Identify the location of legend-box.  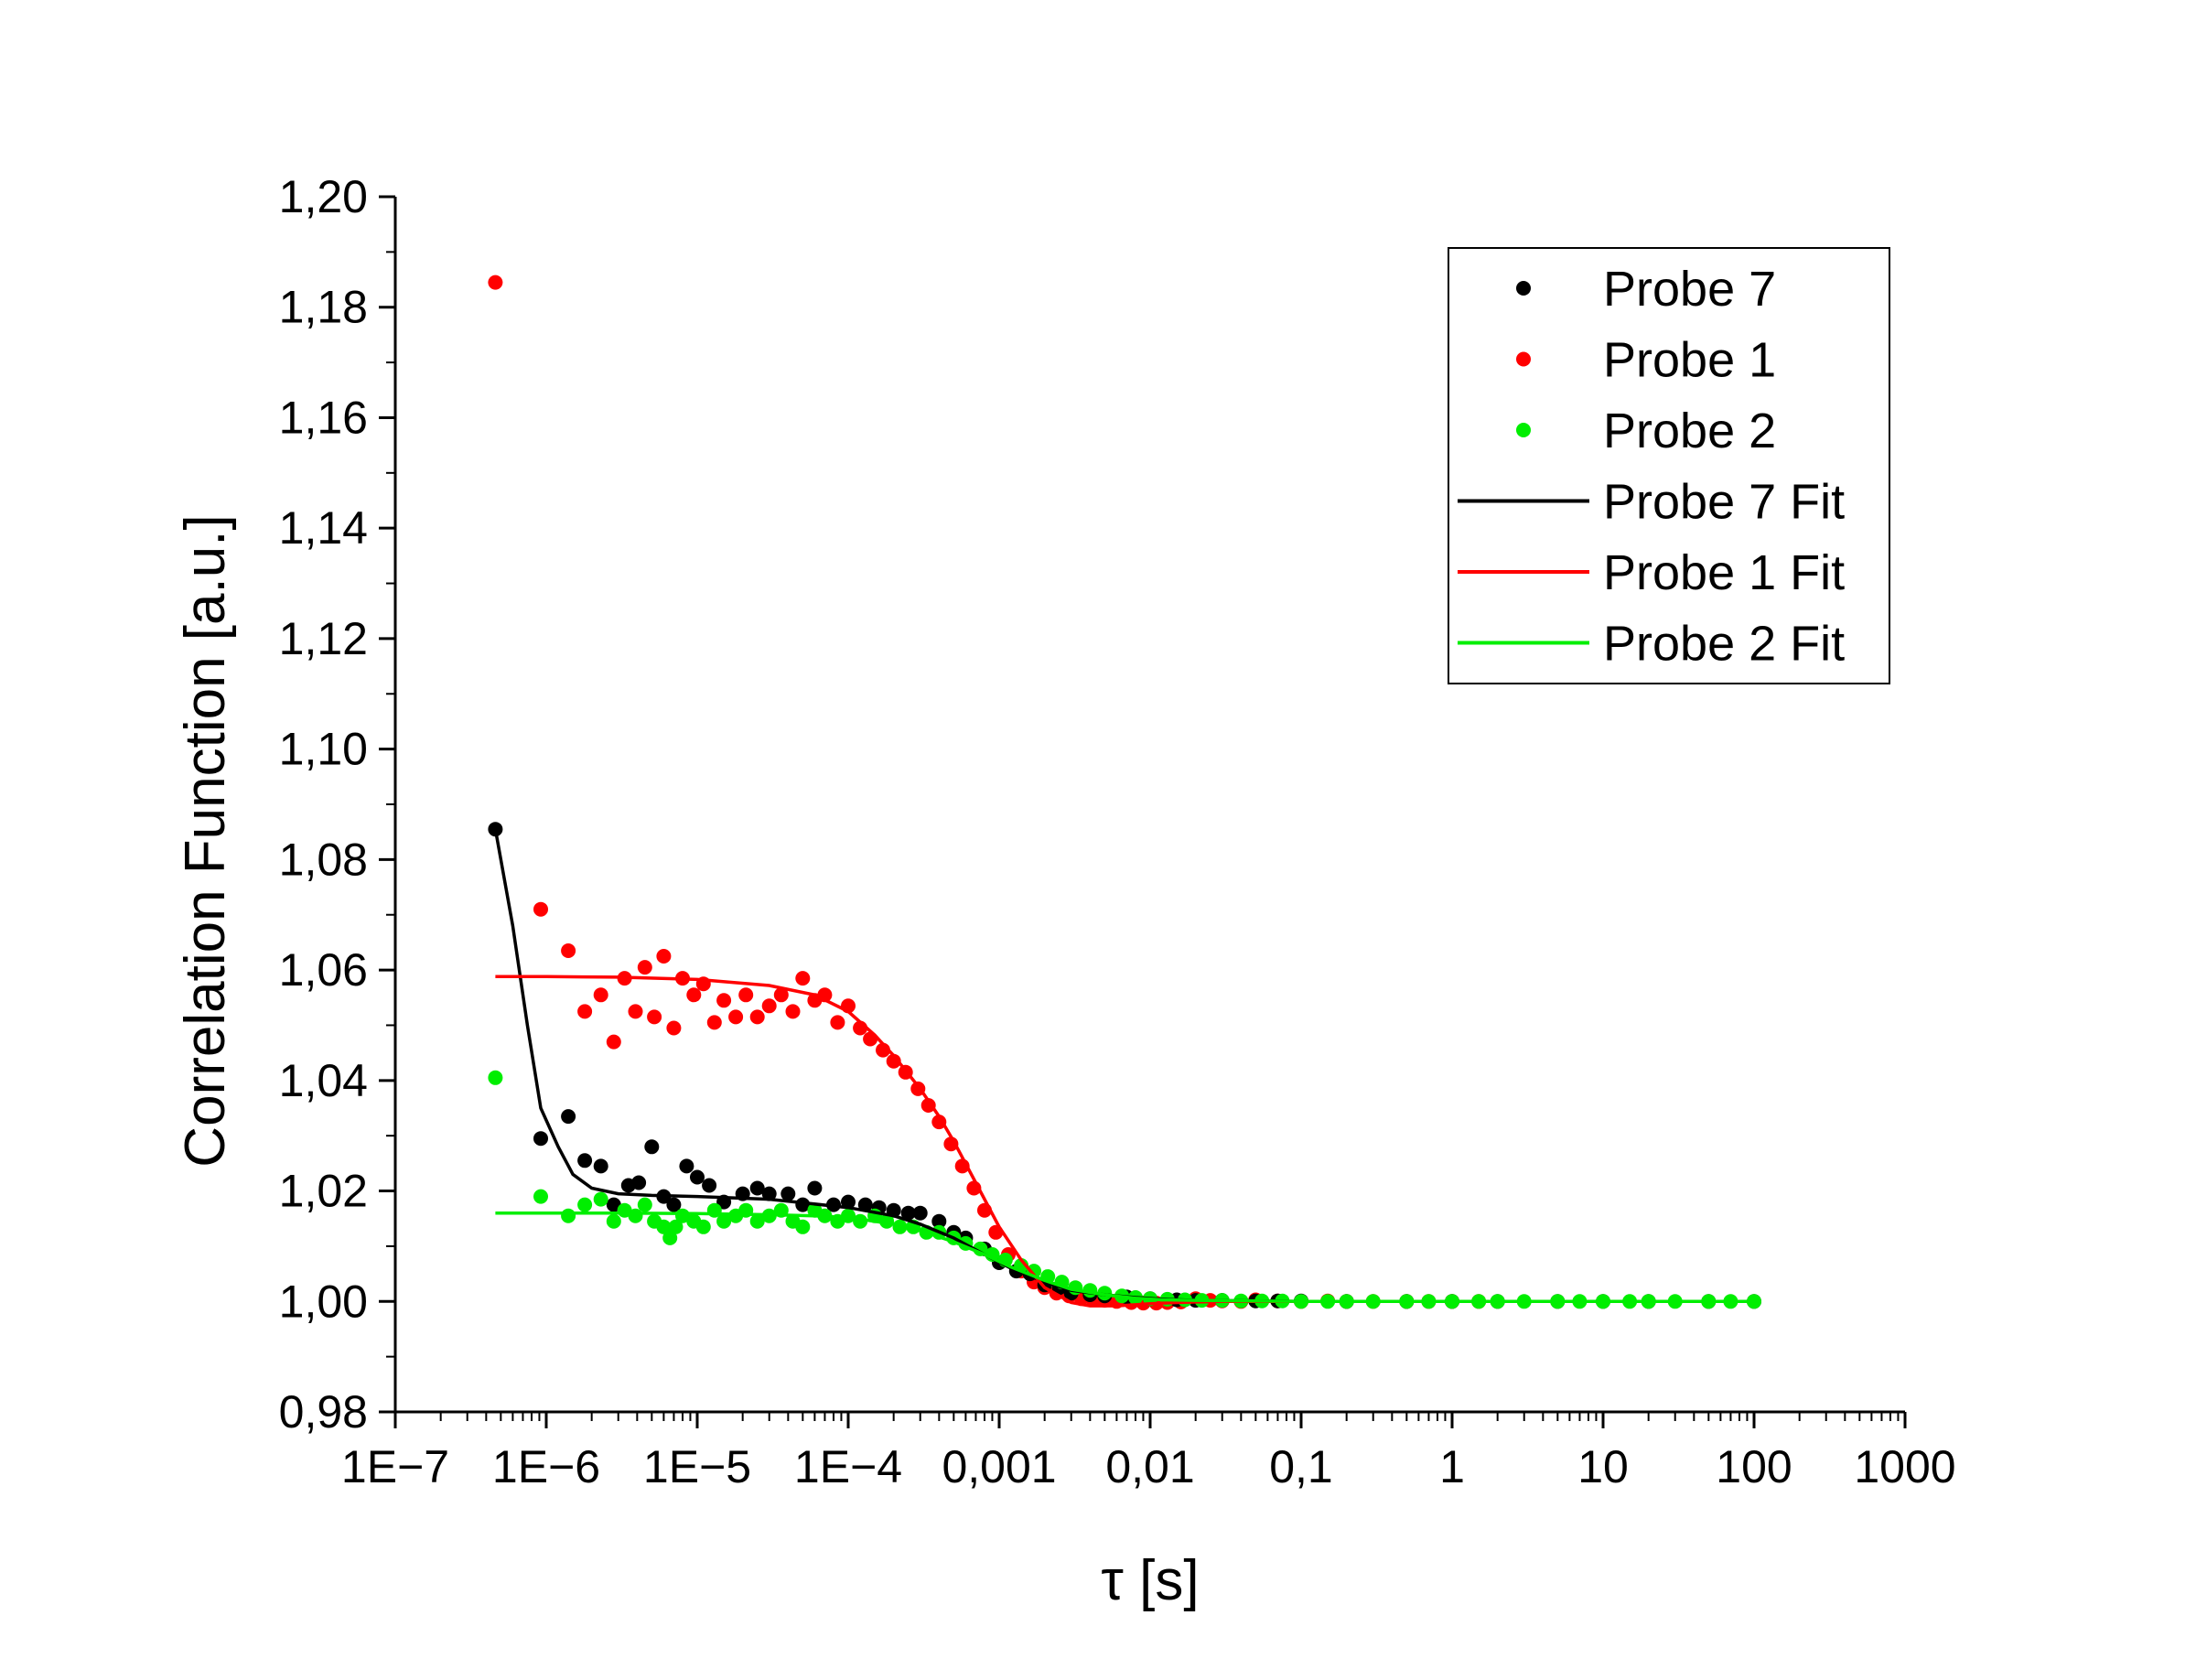
(1669, 465).